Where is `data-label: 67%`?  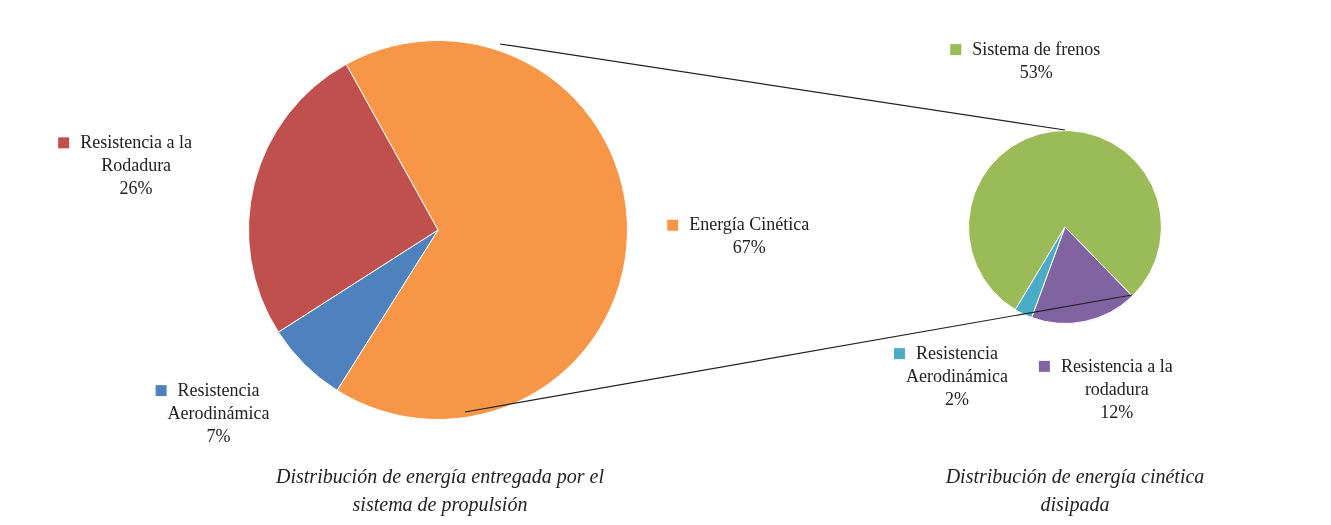
data-label: 67% is located at coordinates (749, 247).